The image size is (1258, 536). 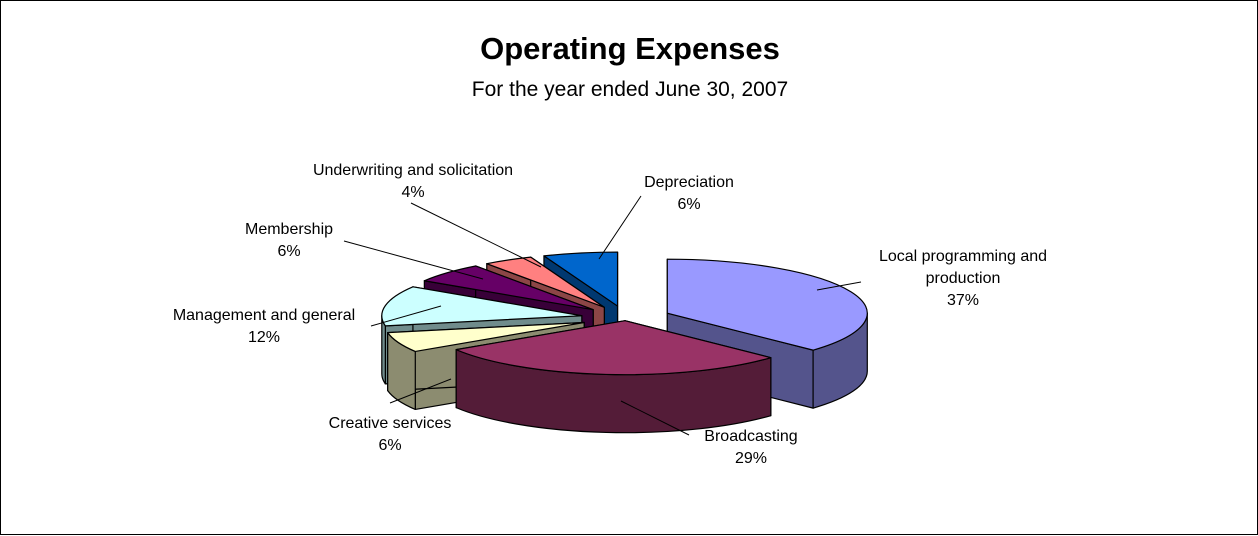 What do you see at coordinates (750, 447) in the screenshot?
I see `slice-label: Broadcasting 29%` at bounding box center [750, 447].